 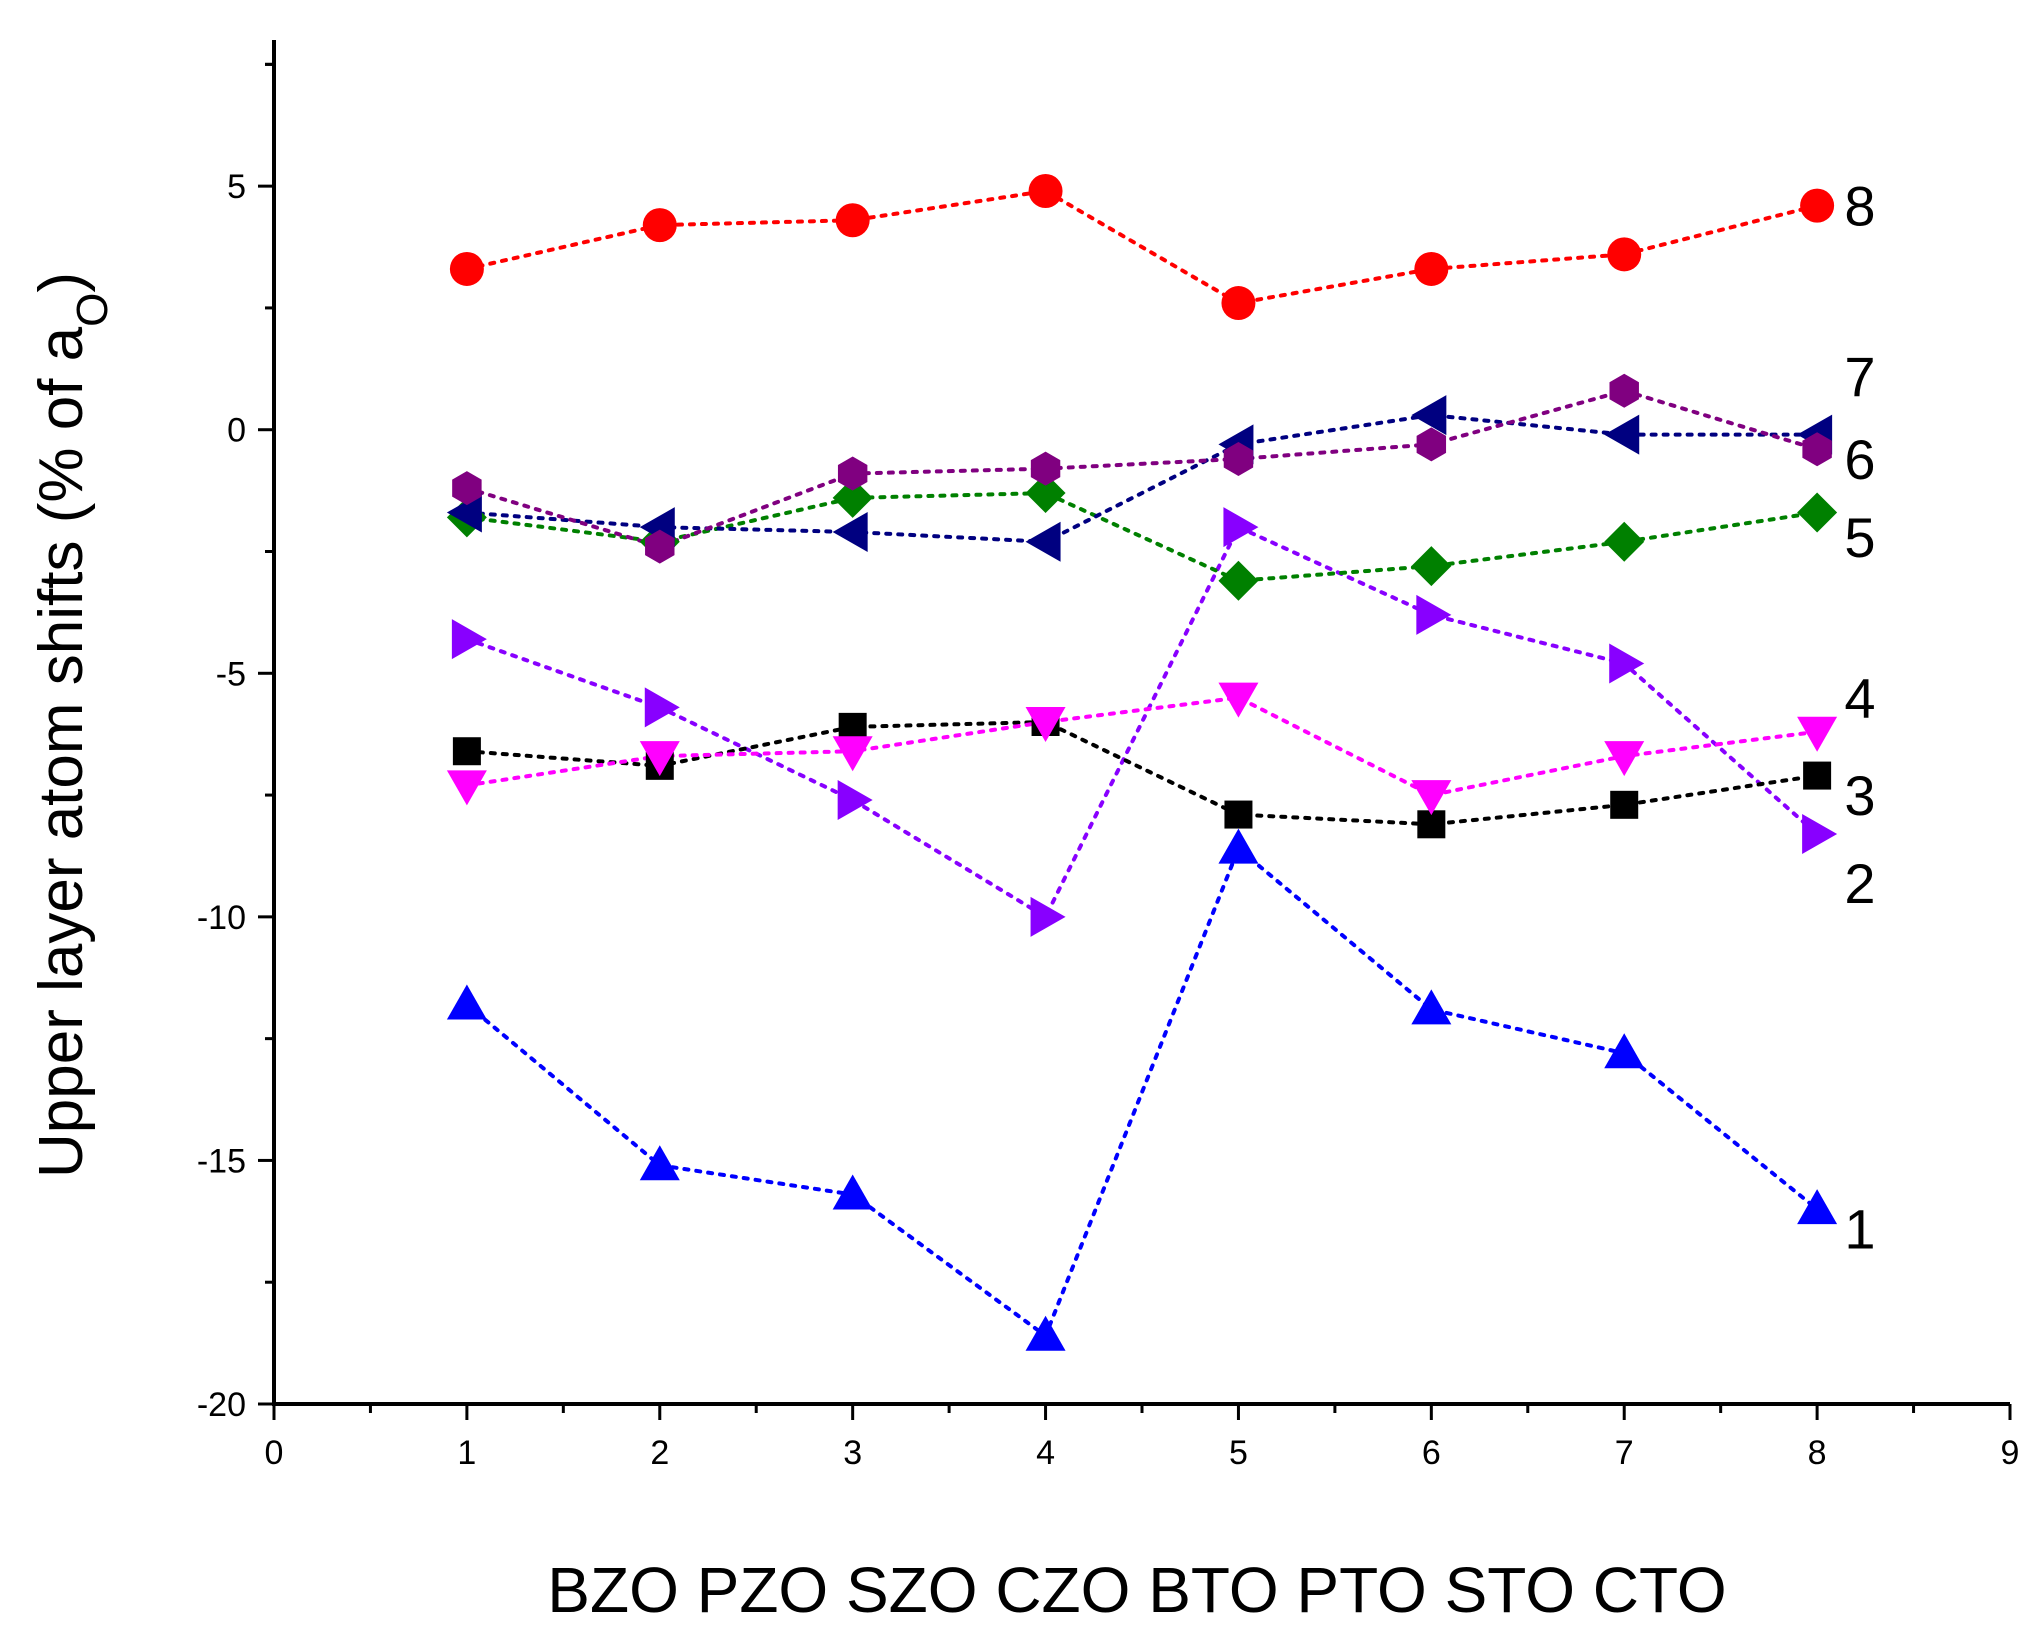 I want to click on x-tick-label: 1, so click(x=466, y=1453).